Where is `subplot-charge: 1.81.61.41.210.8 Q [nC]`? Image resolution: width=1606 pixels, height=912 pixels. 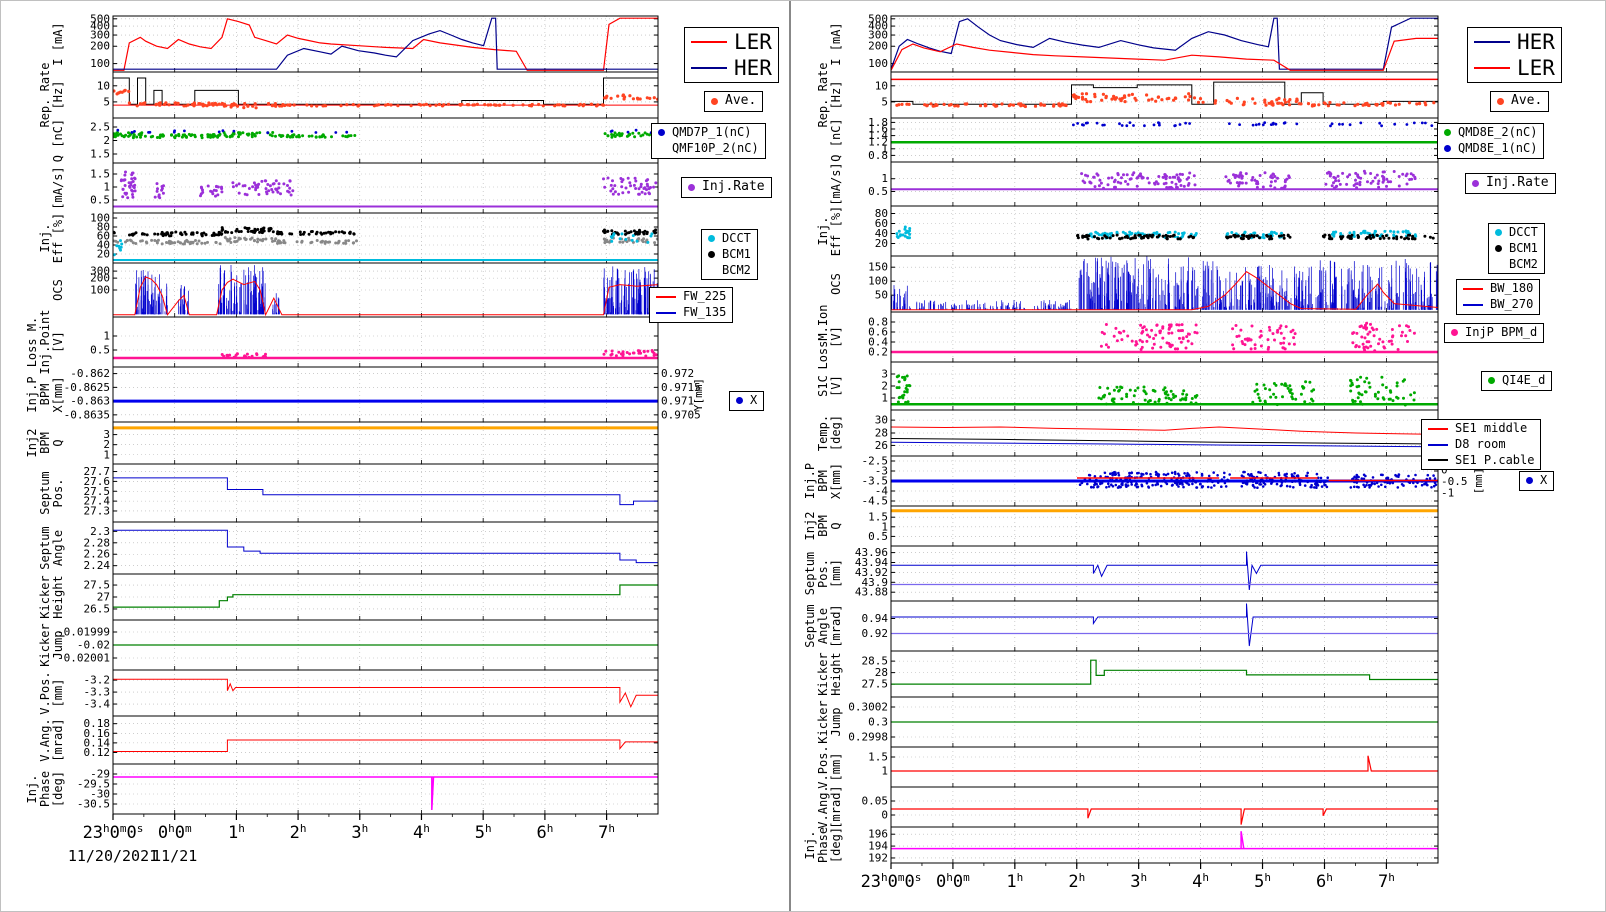 subplot-charge: 1.81.61.41.210.8 Q [nC] is located at coordinates (1134, 139).